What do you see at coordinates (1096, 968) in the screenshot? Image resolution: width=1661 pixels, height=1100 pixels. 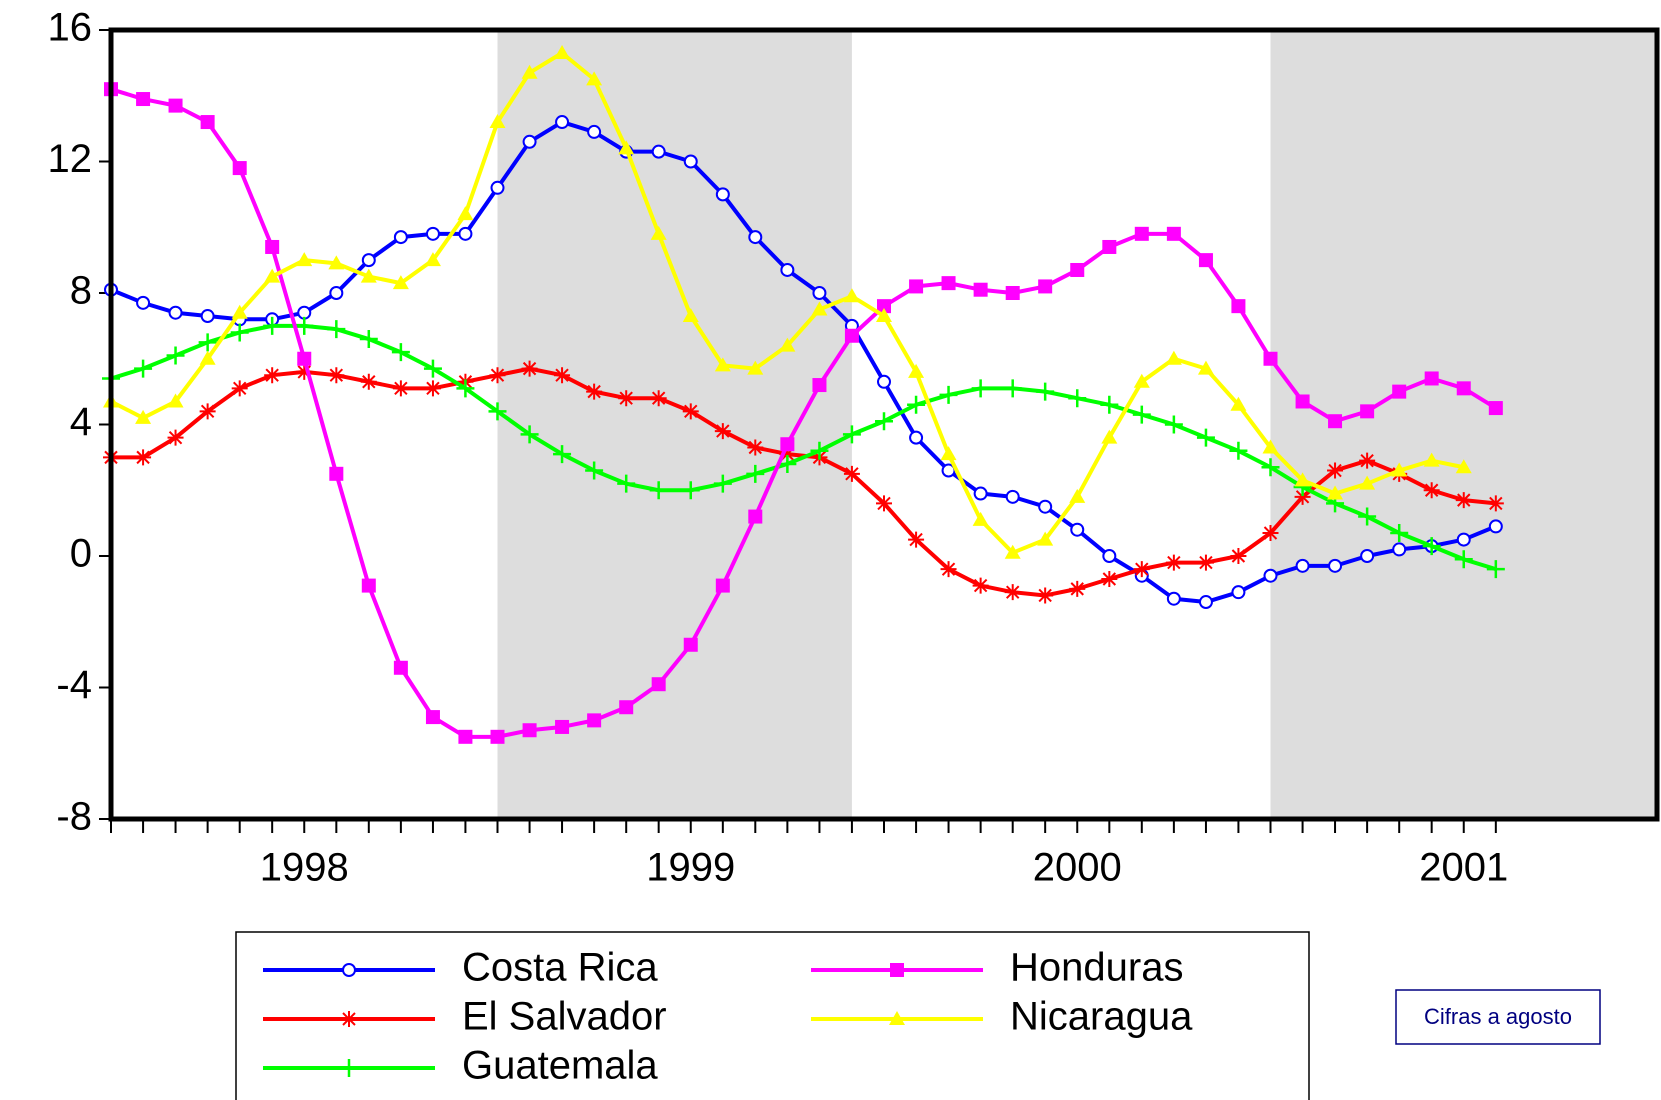 I see `legend-label: Honduras` at bounding box center [1096, 968].